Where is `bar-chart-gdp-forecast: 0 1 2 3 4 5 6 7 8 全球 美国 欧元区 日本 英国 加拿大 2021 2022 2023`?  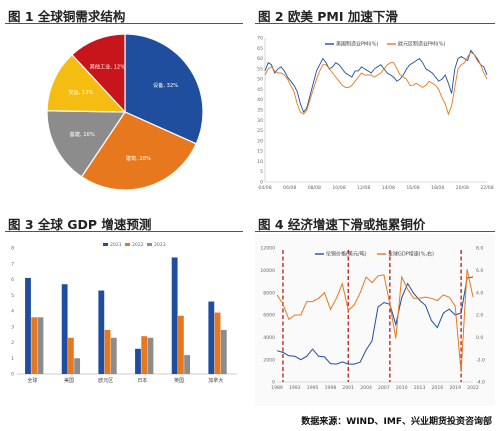
bar-chart-gdp-forecast: 0 1 2 3 4 5 6 7 8 全球 美国 欧元区 日本 英国 加拿大 2021 2022 2023 is located at coordinates (124, 313).